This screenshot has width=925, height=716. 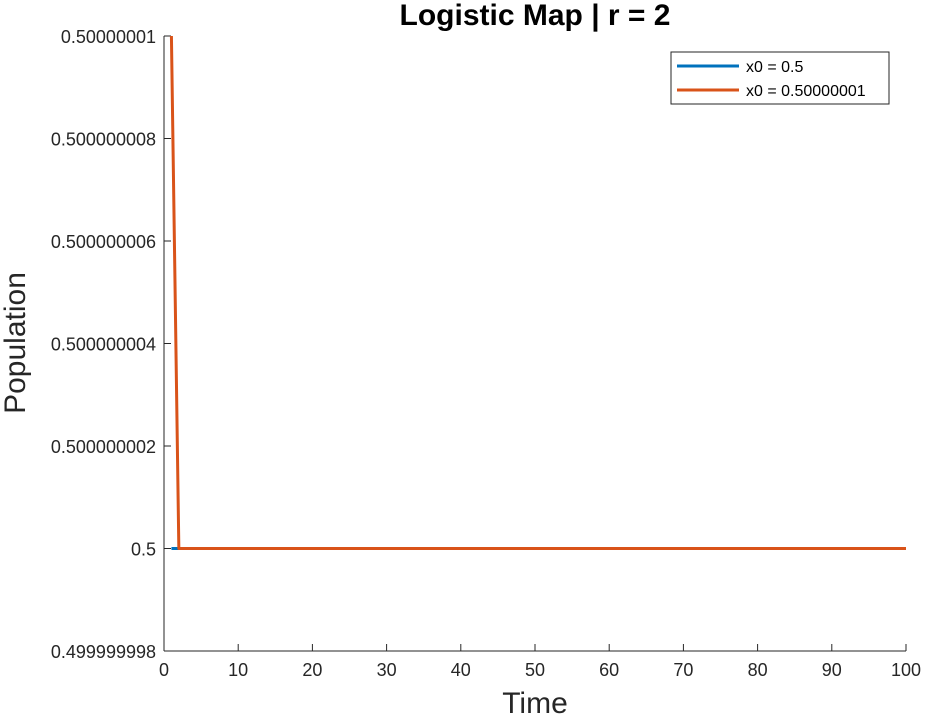 I want to click on x-tick-label: 40, so click(x=461, y=670).